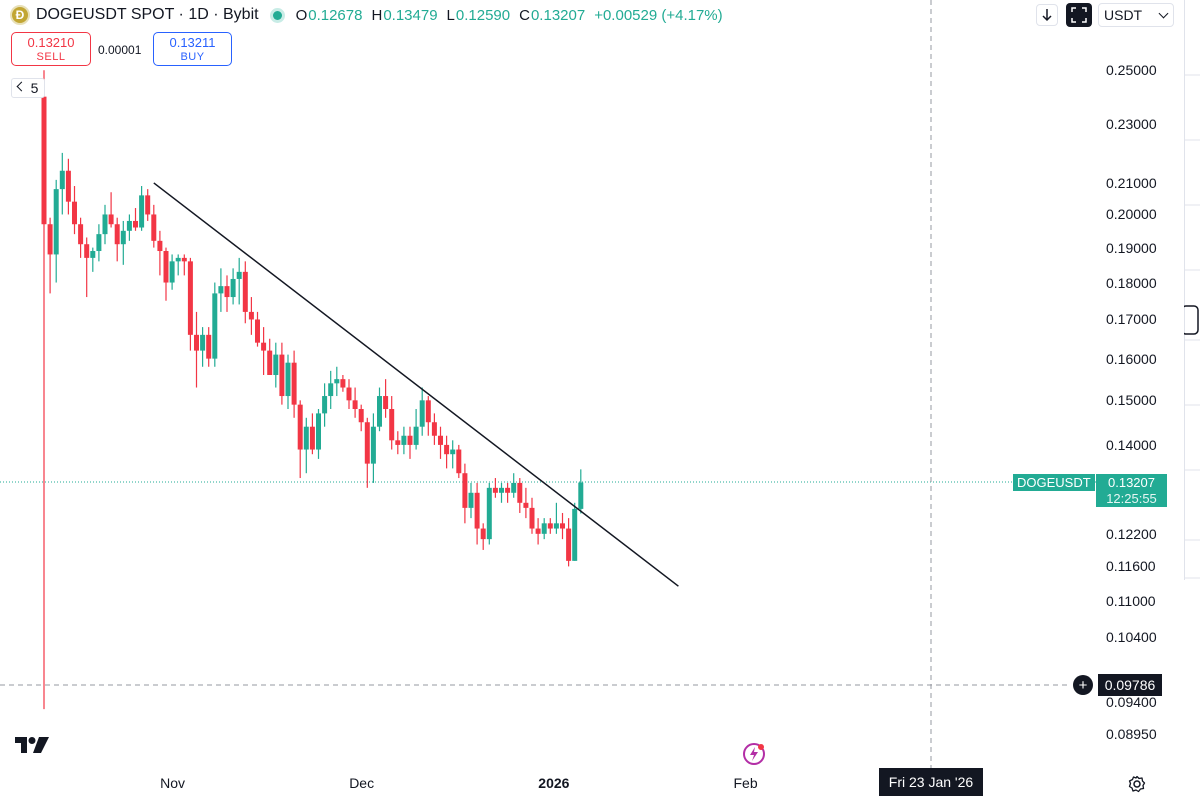 The image size is (1200, 796). What do you see at coordinates (1131, 600) in the screenshot?
I see `price-tick: 0.11000` at bounding box center [1131, 600].